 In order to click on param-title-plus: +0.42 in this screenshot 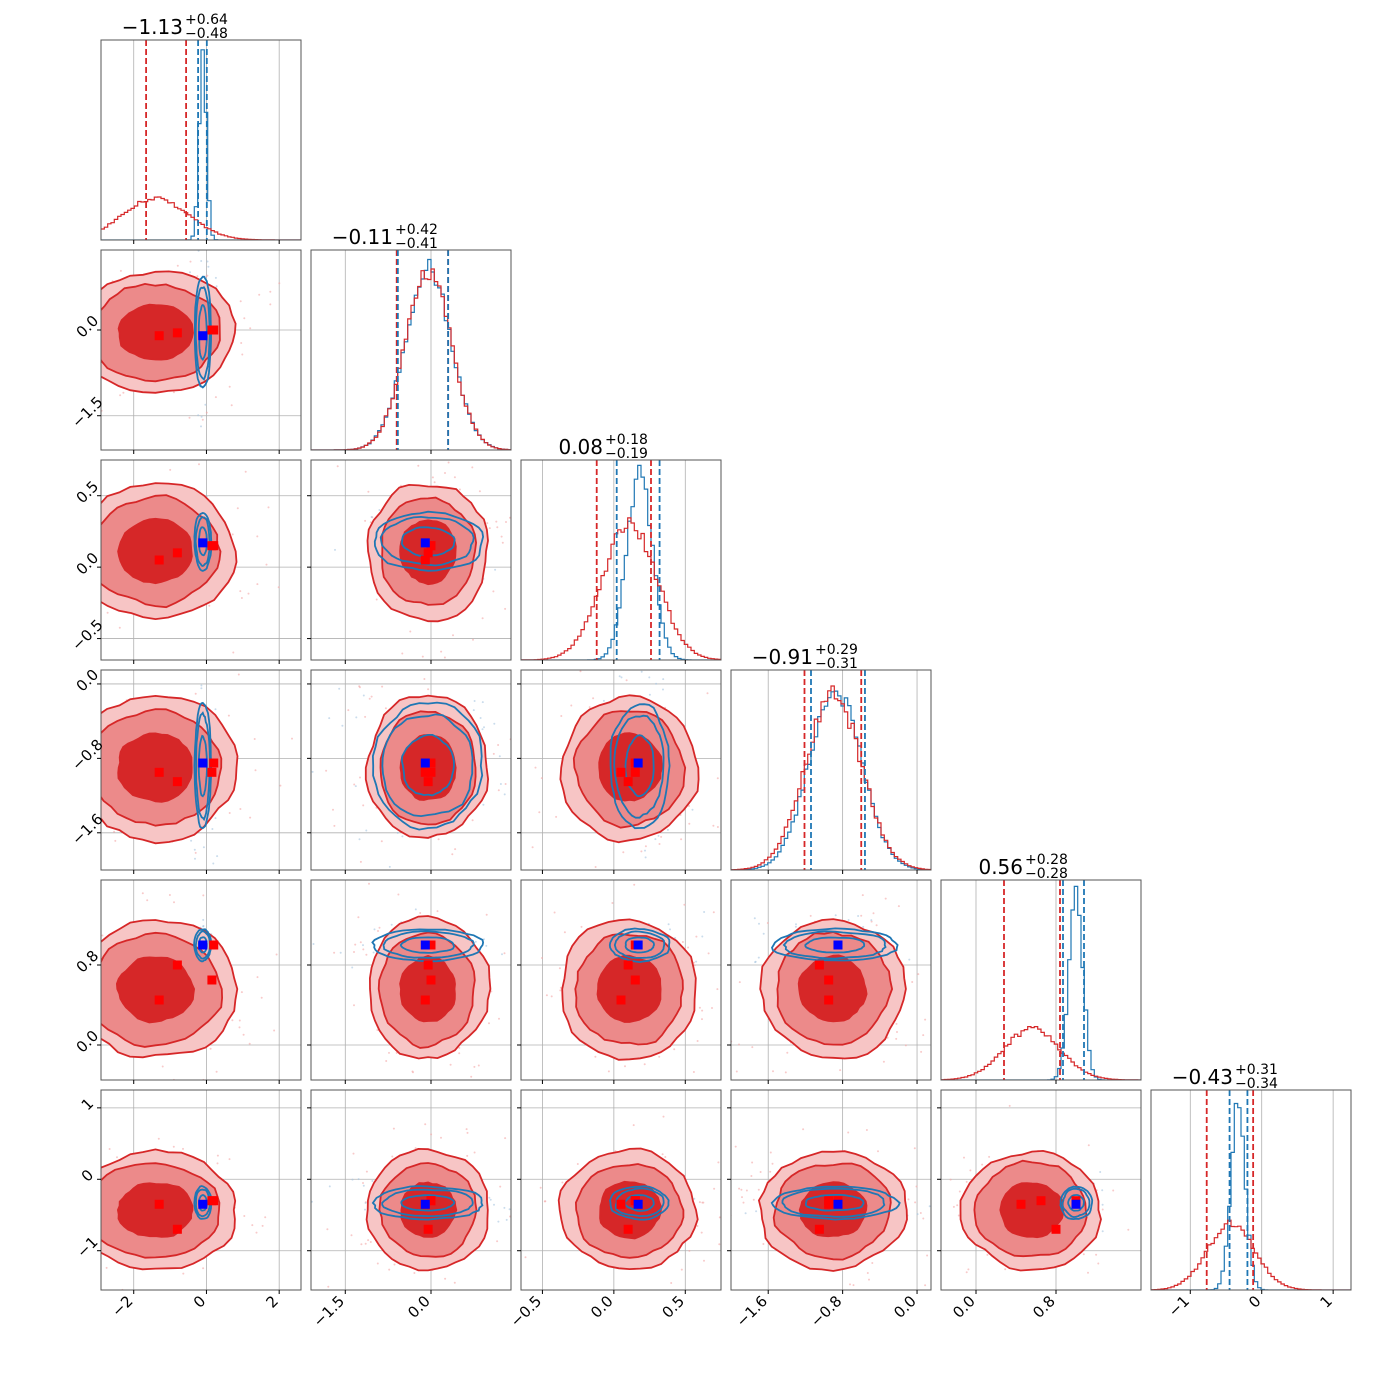, I will do `click(416, 230)`.